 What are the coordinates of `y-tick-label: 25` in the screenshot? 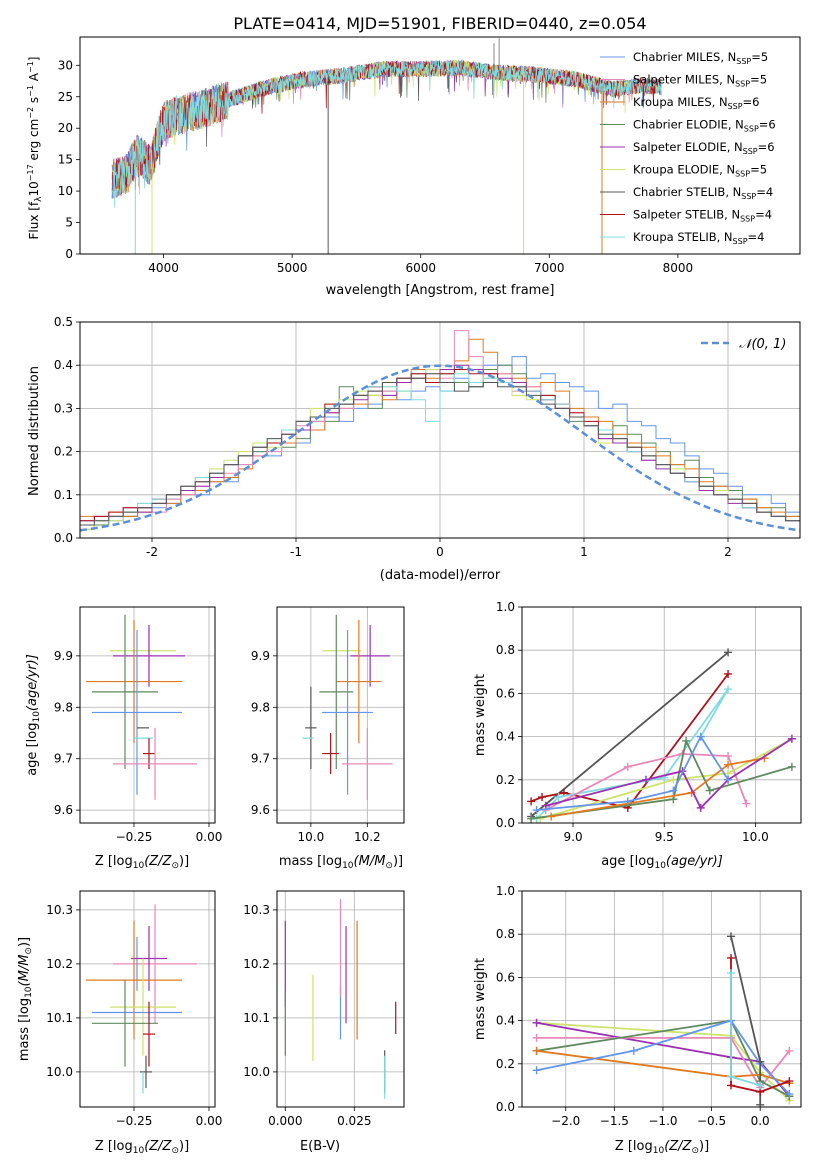 It's located at (65, 97).